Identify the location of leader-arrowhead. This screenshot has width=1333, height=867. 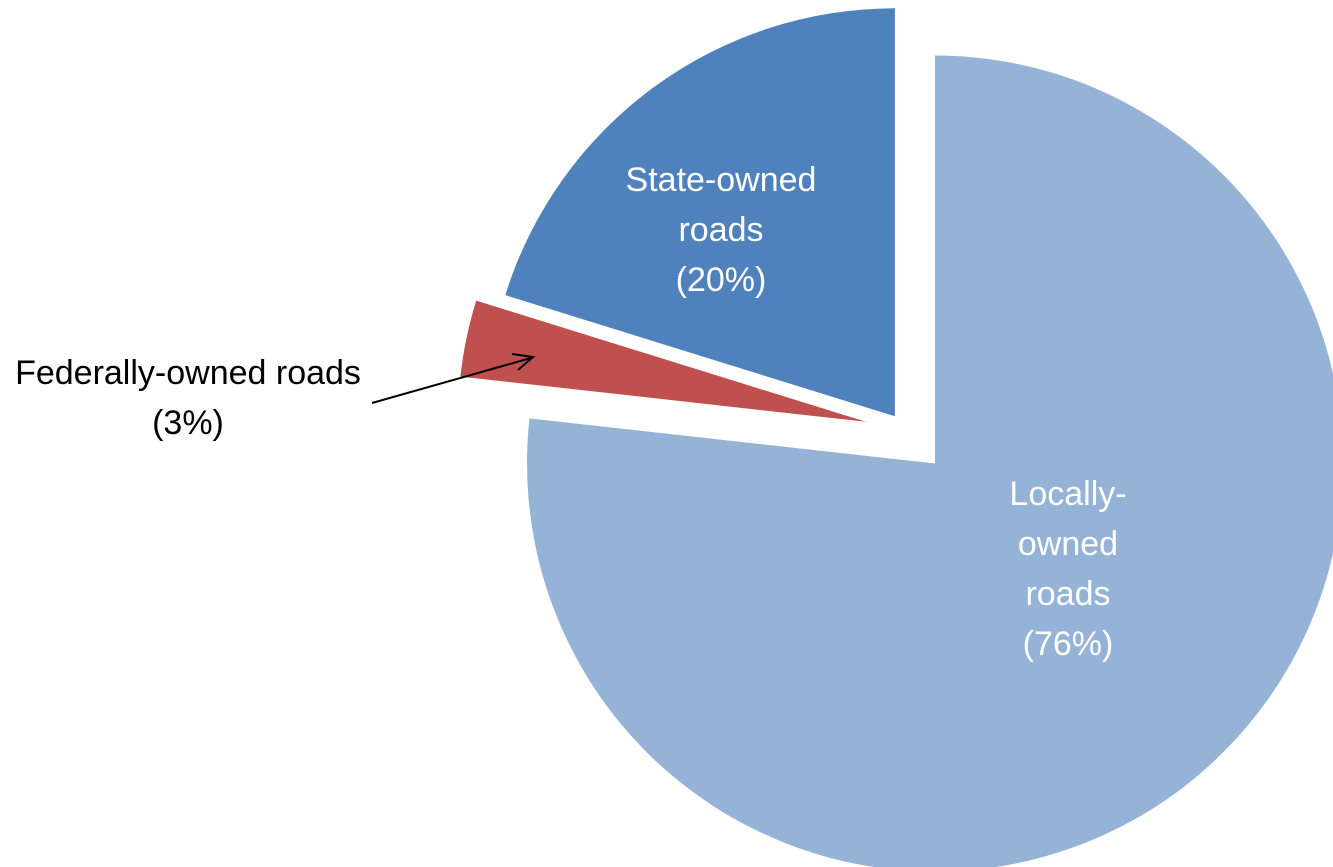
(523, 362).